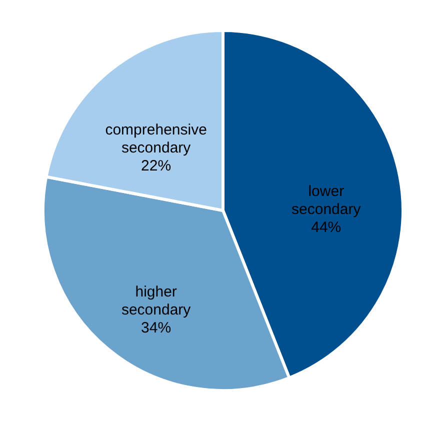  Describe the element at coordinates (156, 139) in the screenshot. I see `slice-label: comprehensive secondary` at that location.